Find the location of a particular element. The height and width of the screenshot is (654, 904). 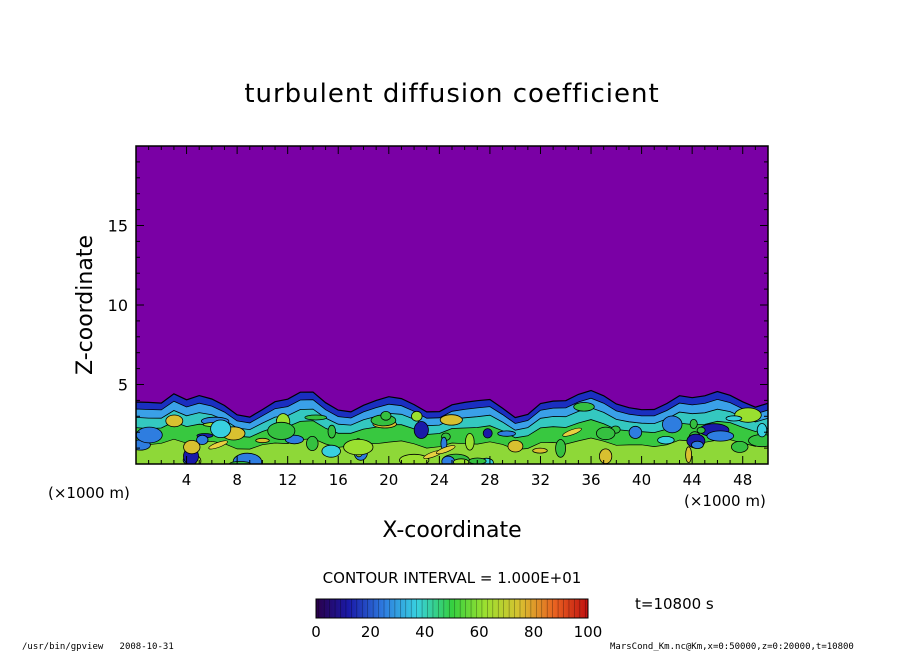

colorbar-tick-label: 0 is located at coordinates (316, 632).